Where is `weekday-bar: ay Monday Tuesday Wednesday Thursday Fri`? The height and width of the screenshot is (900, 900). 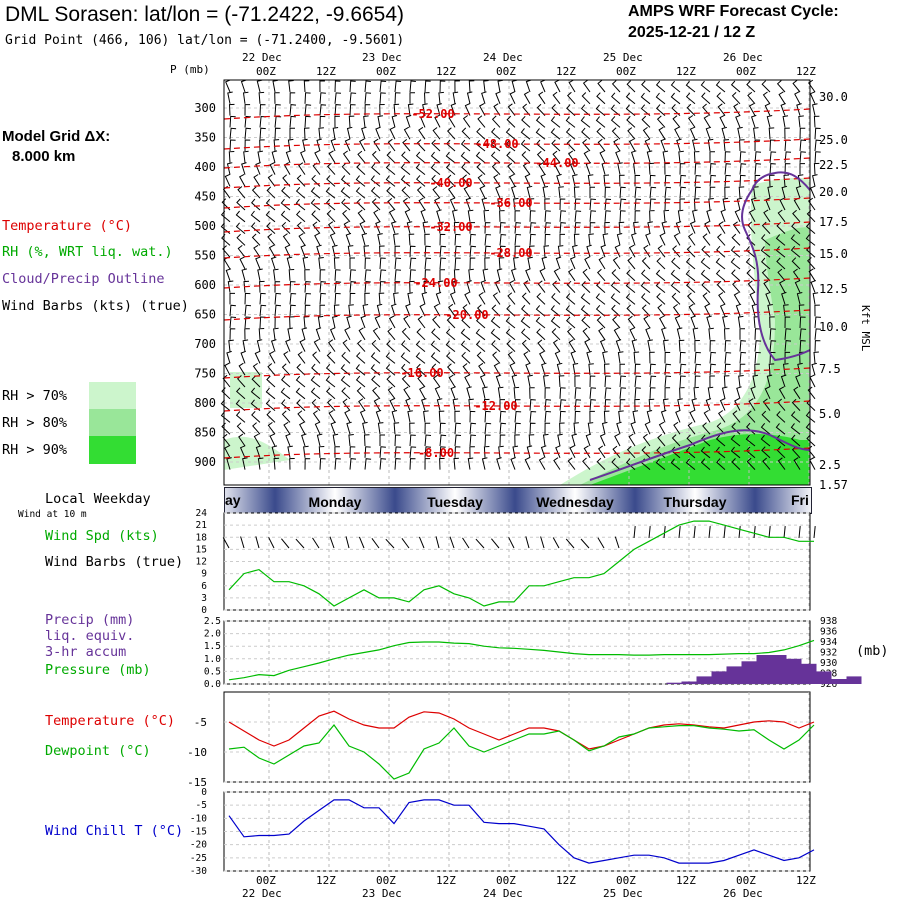
weekday-bar: ay Monday Tuesday Wednesday Thursday Fri is located at coordinates (518, 500).